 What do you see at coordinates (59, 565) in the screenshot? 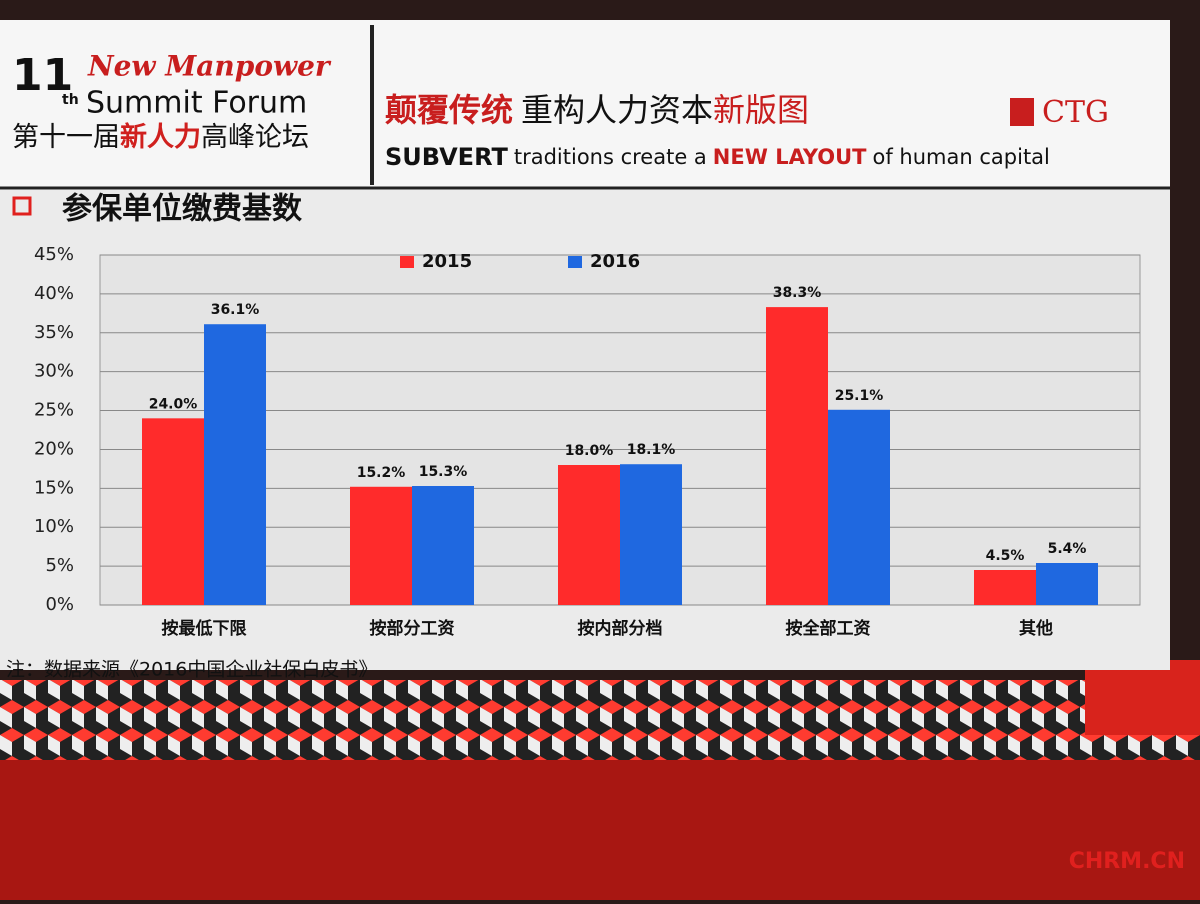
I see `y-tick-label: 5%` at bounding box center [59, 565].